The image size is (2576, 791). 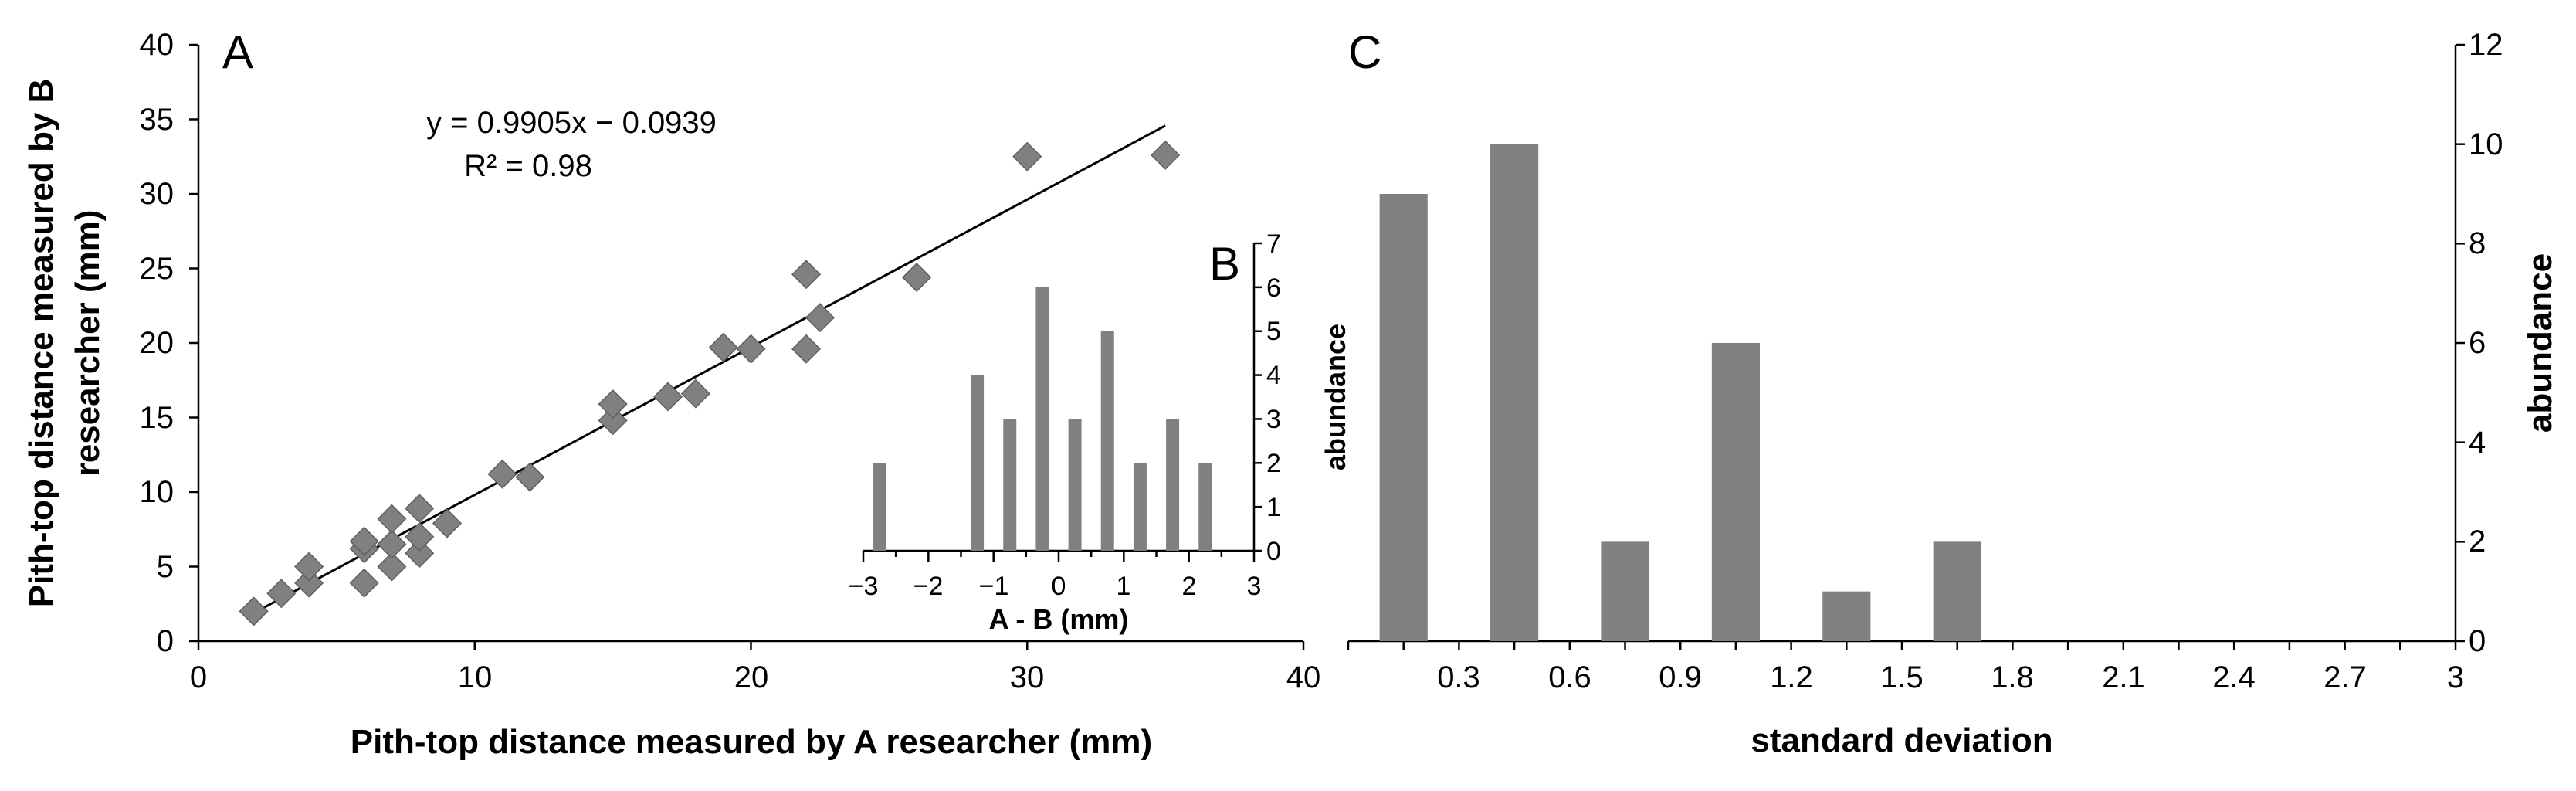 I want to click on panel-b-bars, so click(x=1042, y=419).